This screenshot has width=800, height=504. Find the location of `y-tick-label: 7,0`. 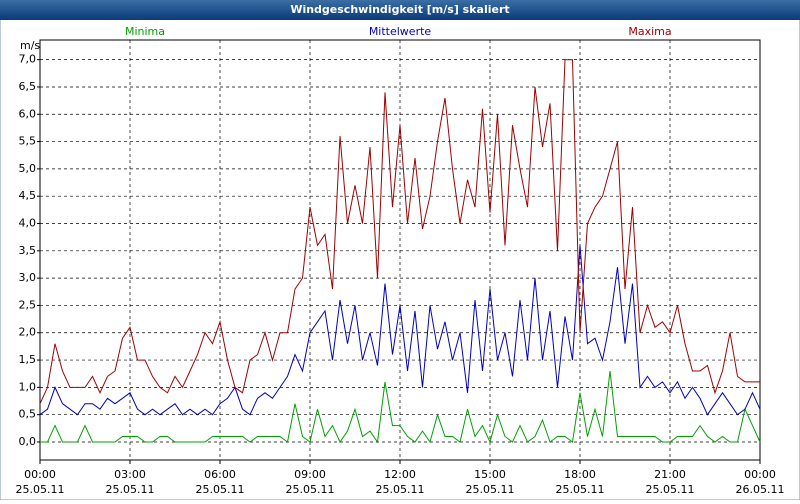

y-tick-label: 7,0 is located at coordinates (28, 59).